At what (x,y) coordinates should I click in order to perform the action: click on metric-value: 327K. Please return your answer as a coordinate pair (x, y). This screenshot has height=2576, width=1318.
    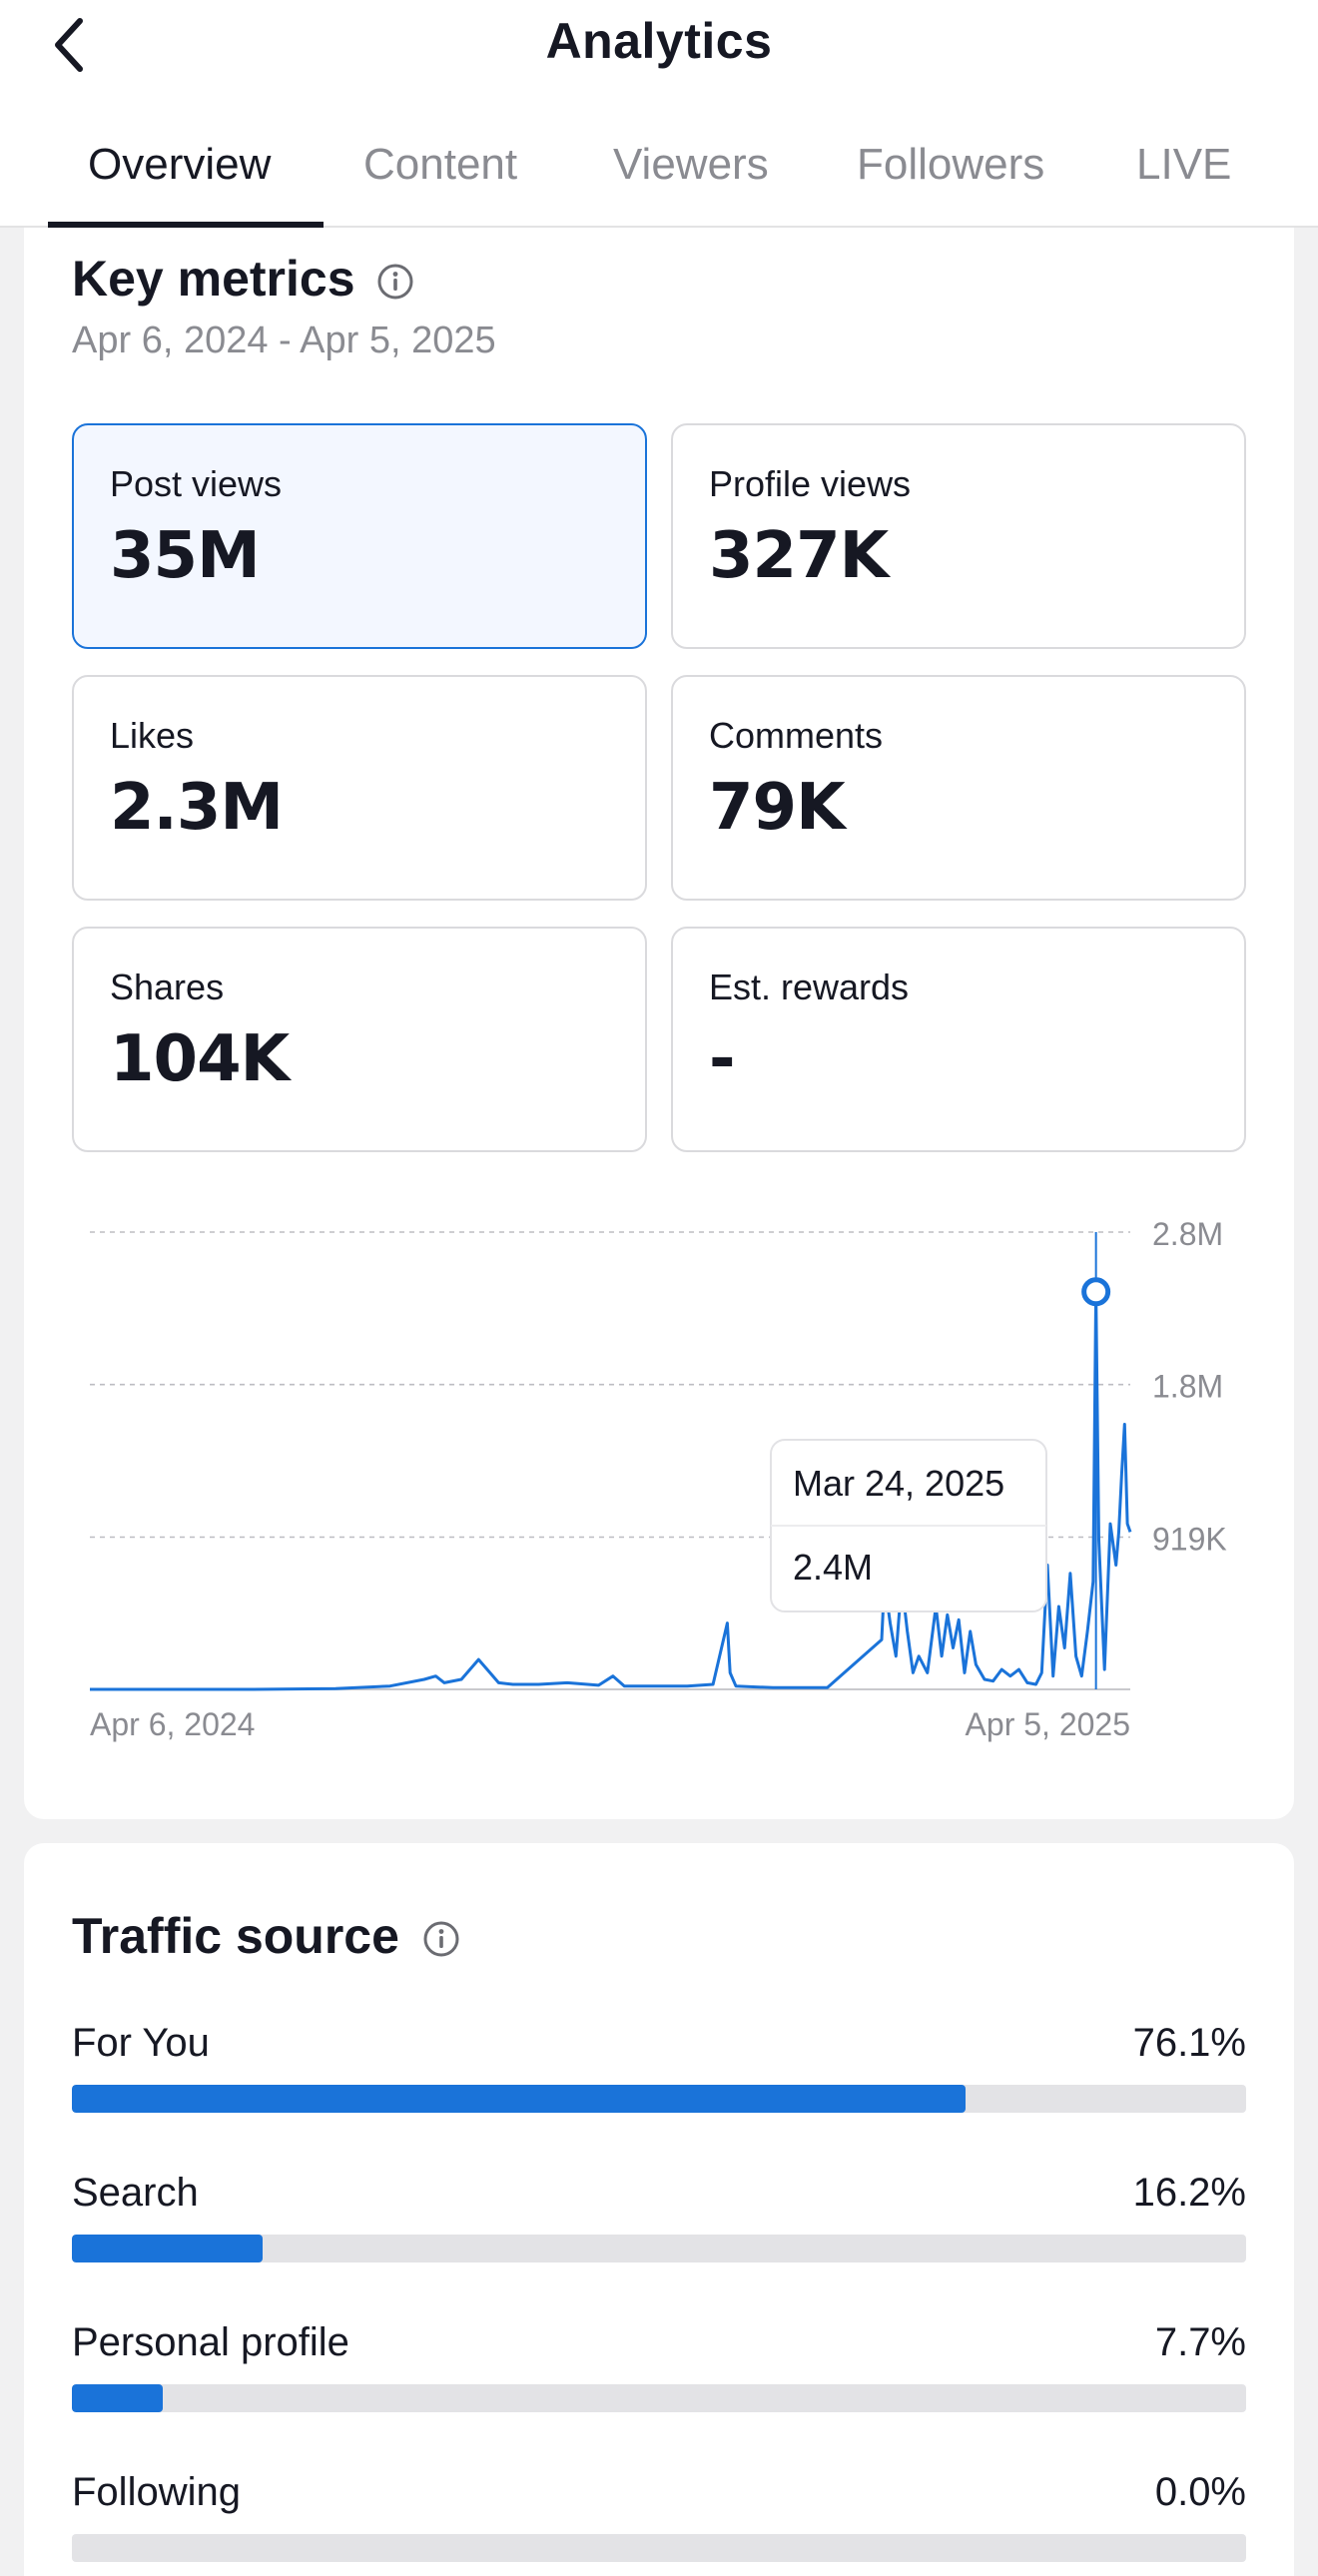
    Looking at the image, I should click on (799, 556).